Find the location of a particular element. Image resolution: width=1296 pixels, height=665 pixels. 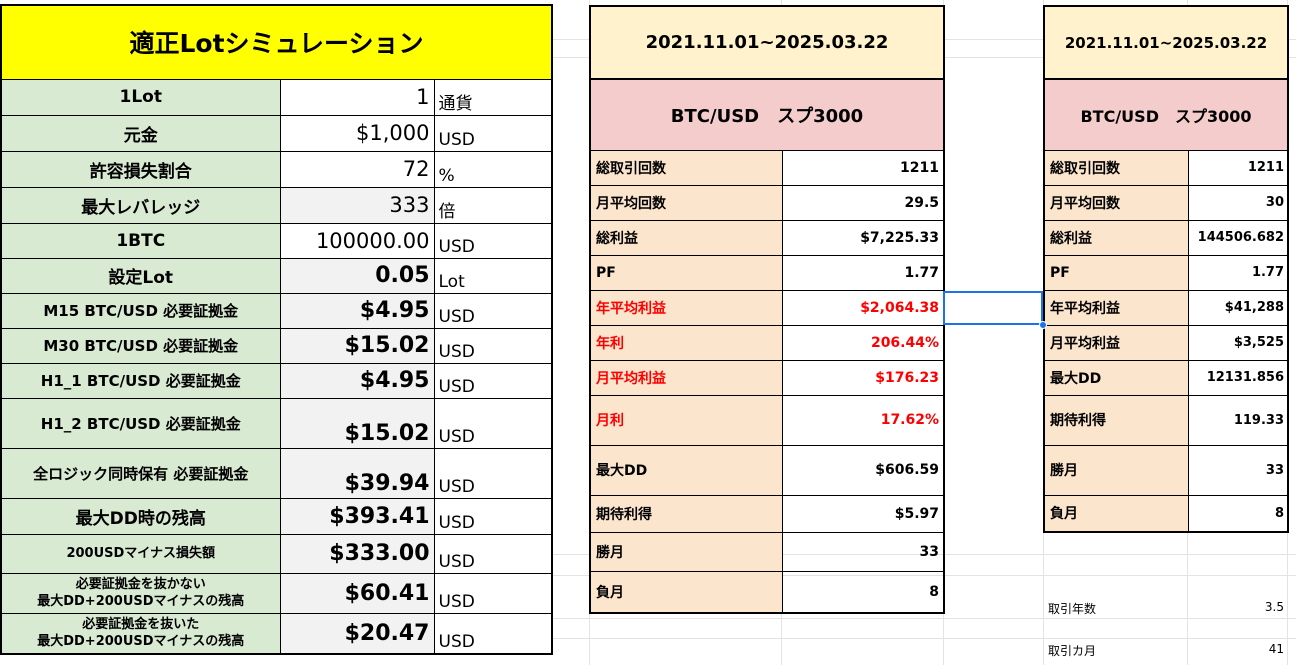

mid-label-total-profit: 総利益 is located at coordinates (686, 237).